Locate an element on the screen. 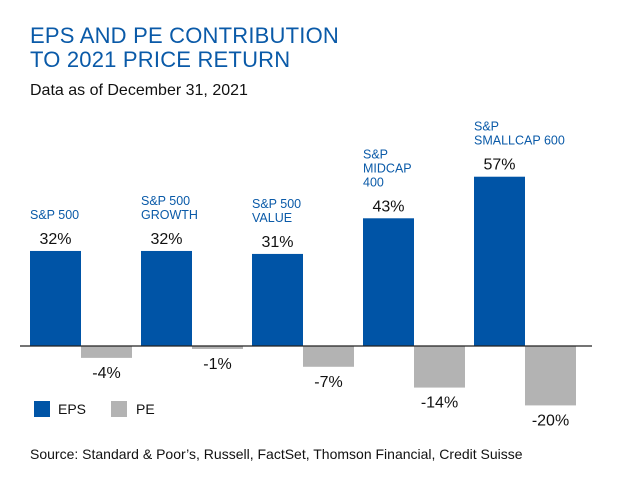 Image resolution: width=638 pixels, height=482 pixels. category-label: GROWTH is located at coordinates (169, 215).